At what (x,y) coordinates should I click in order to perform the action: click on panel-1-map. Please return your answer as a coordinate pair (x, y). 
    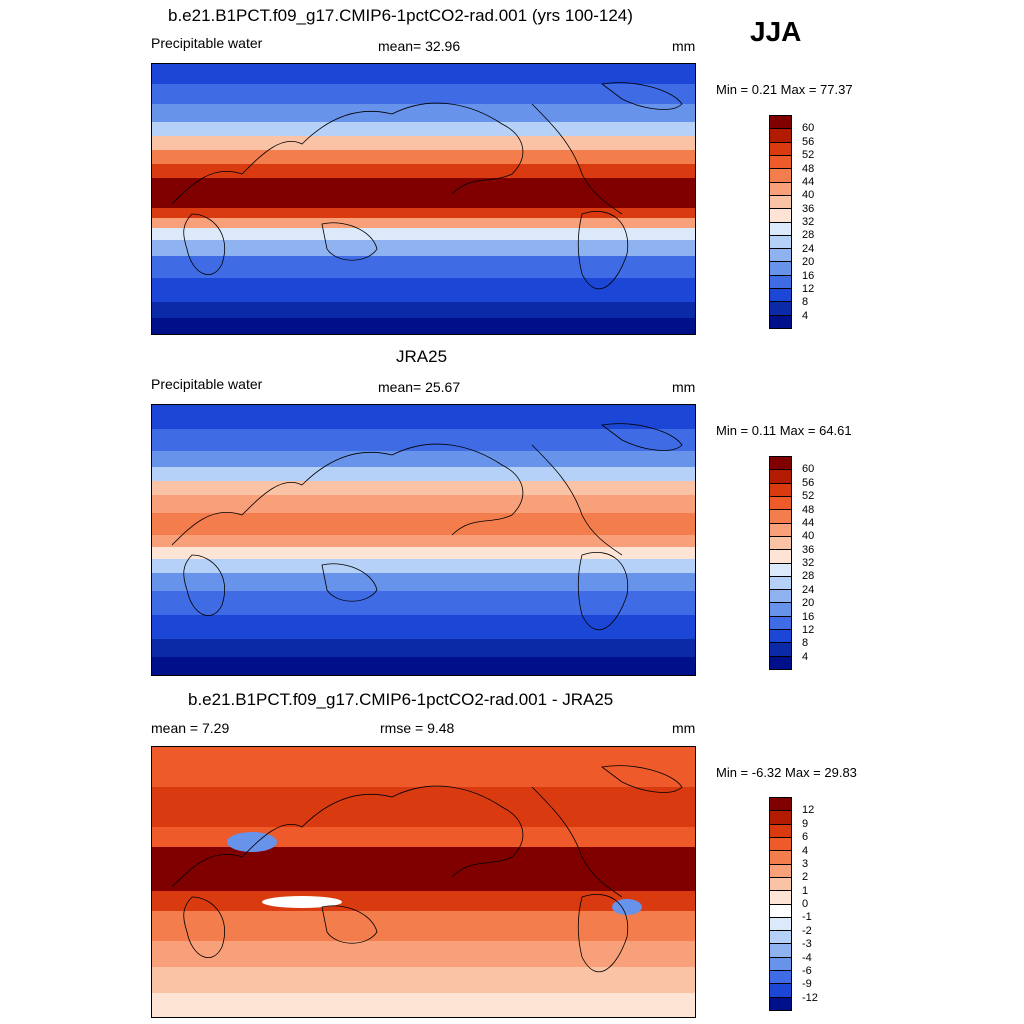
    Looking at the image, I should click on (423, 199).